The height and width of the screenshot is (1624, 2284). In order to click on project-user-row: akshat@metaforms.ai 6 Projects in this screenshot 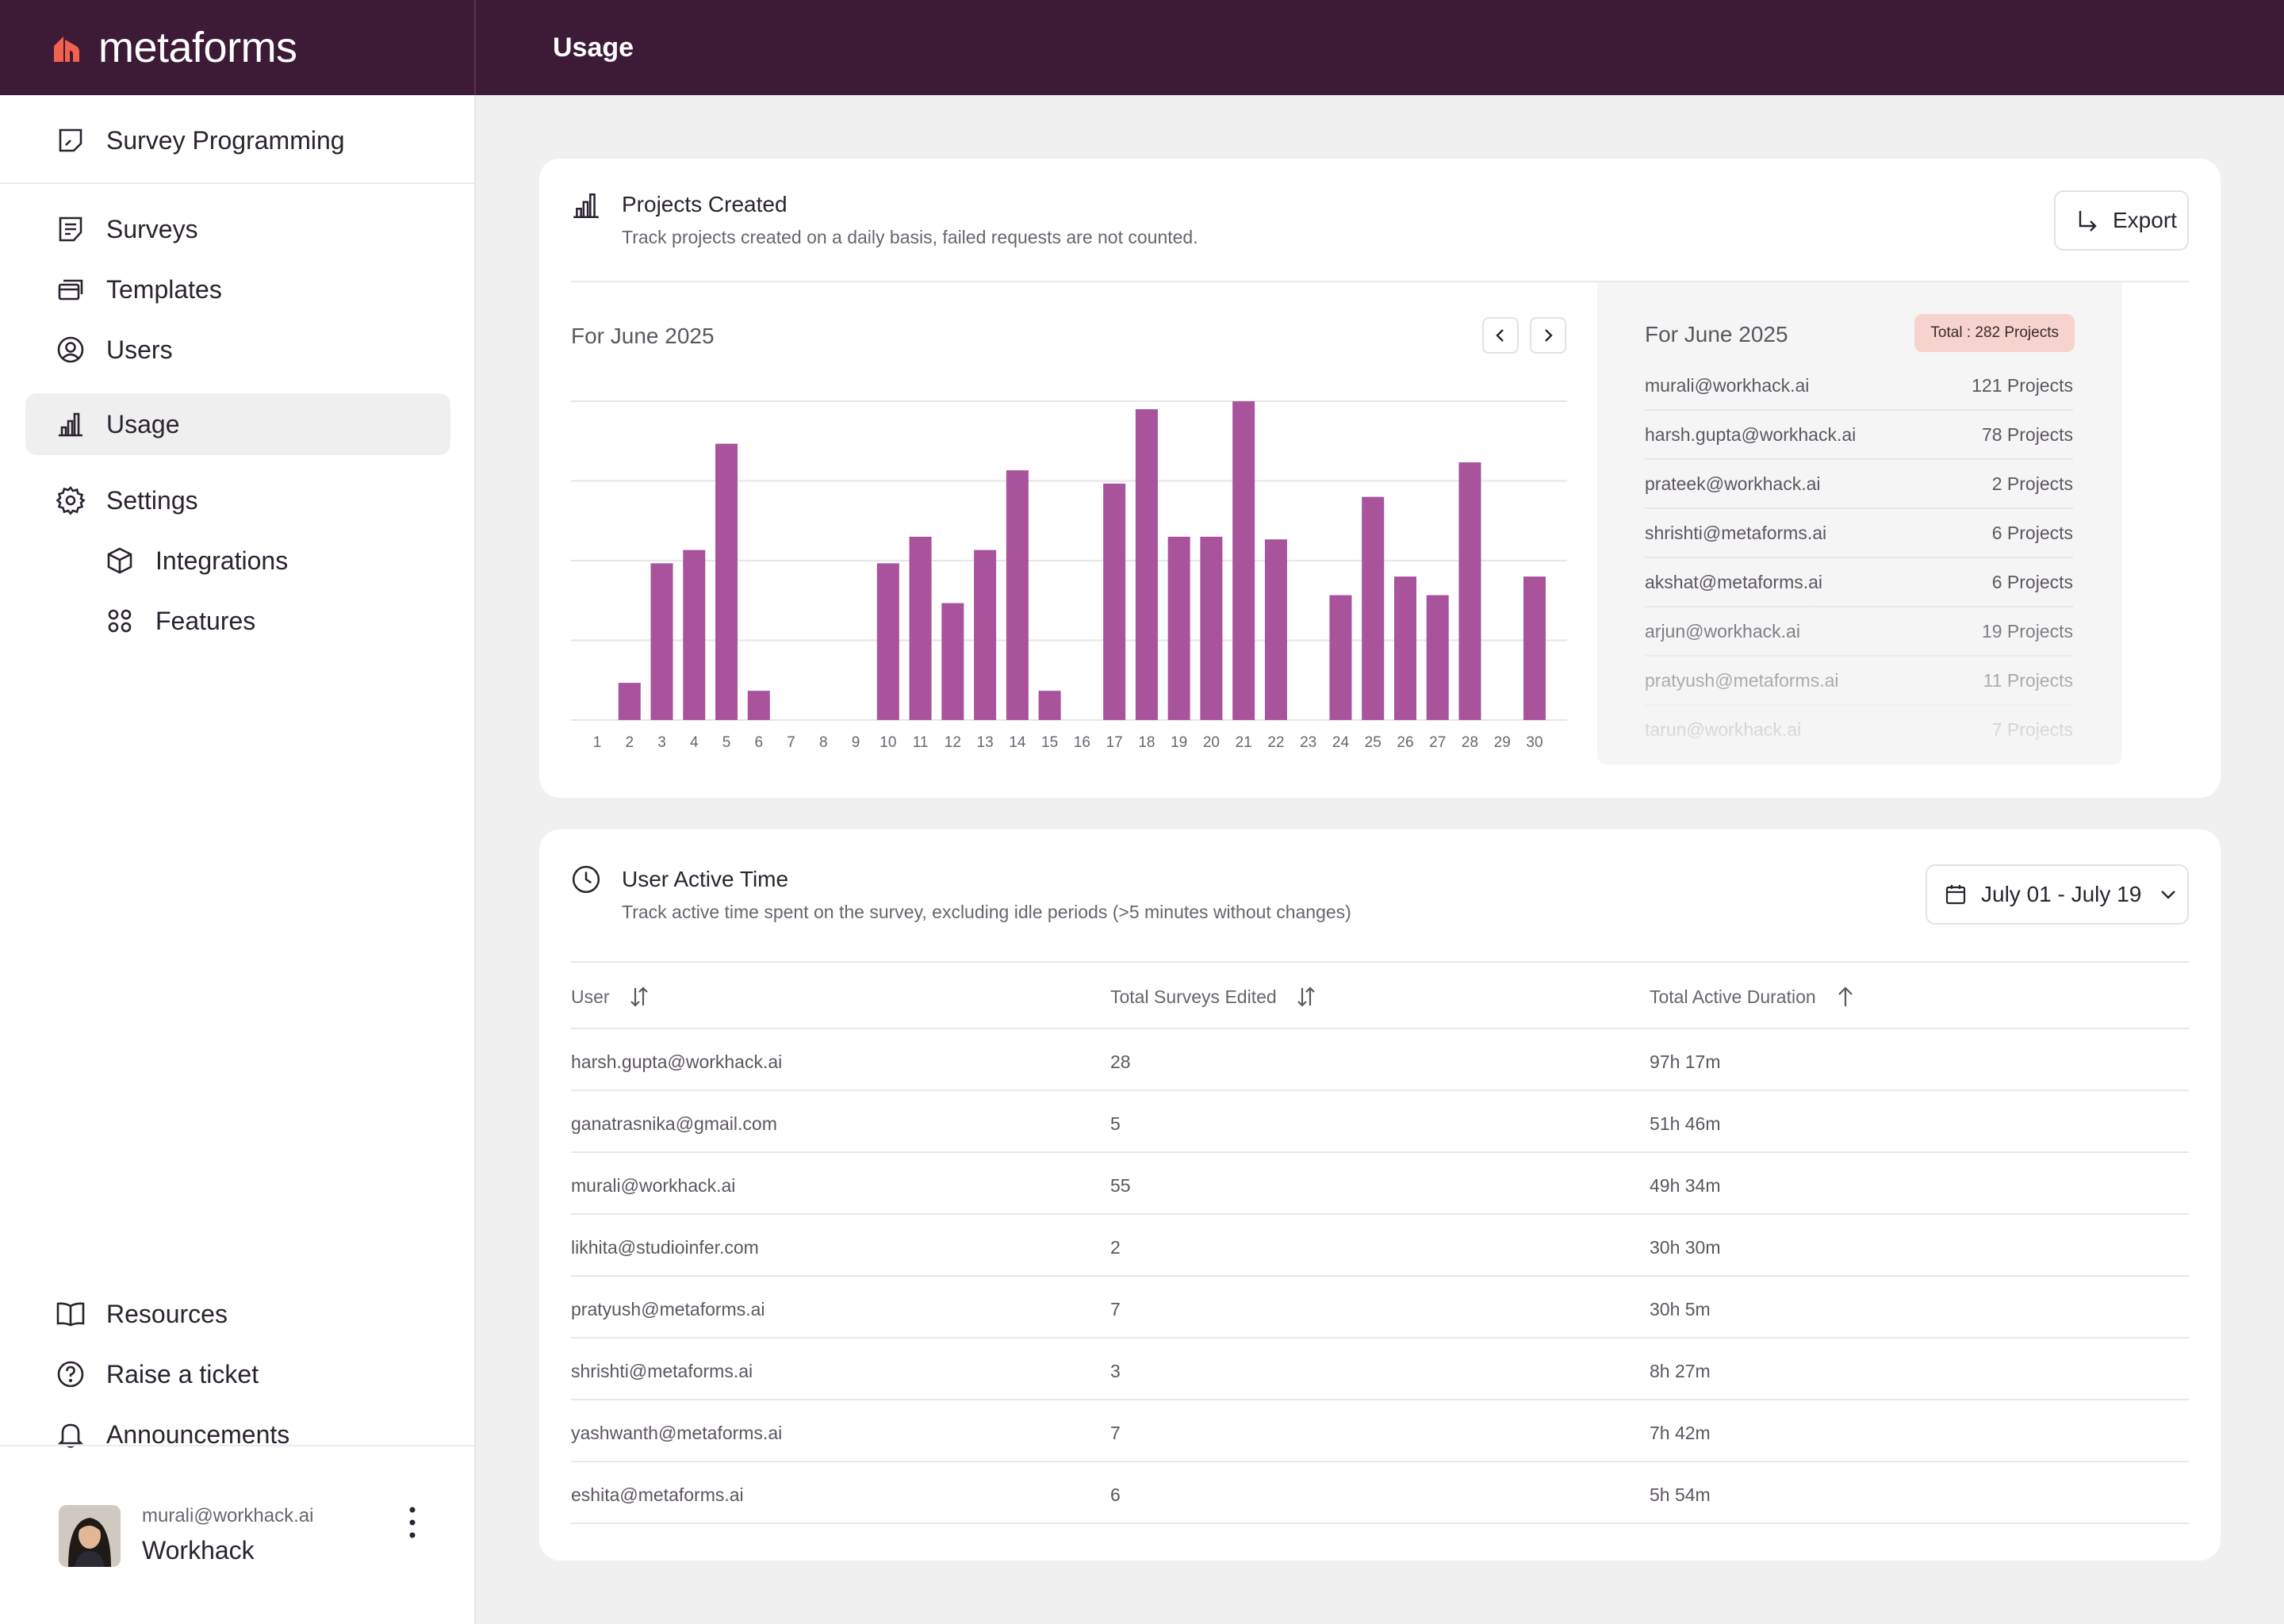, I will do `click(1859, 582)`.